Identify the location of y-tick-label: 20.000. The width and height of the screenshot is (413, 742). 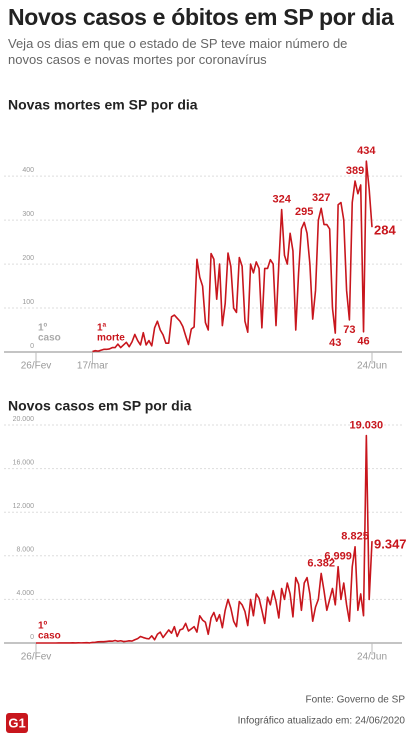
(24, 419).